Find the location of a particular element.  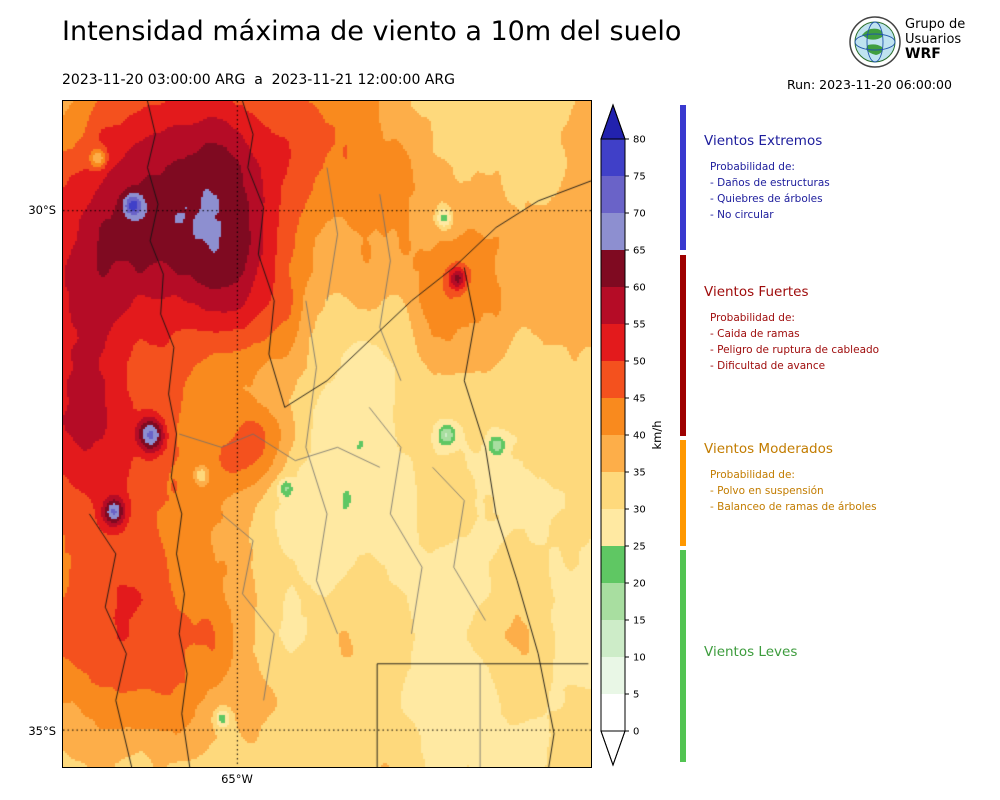

legend-item: - Polvo en suspensión is located at coordinates (767, 491).